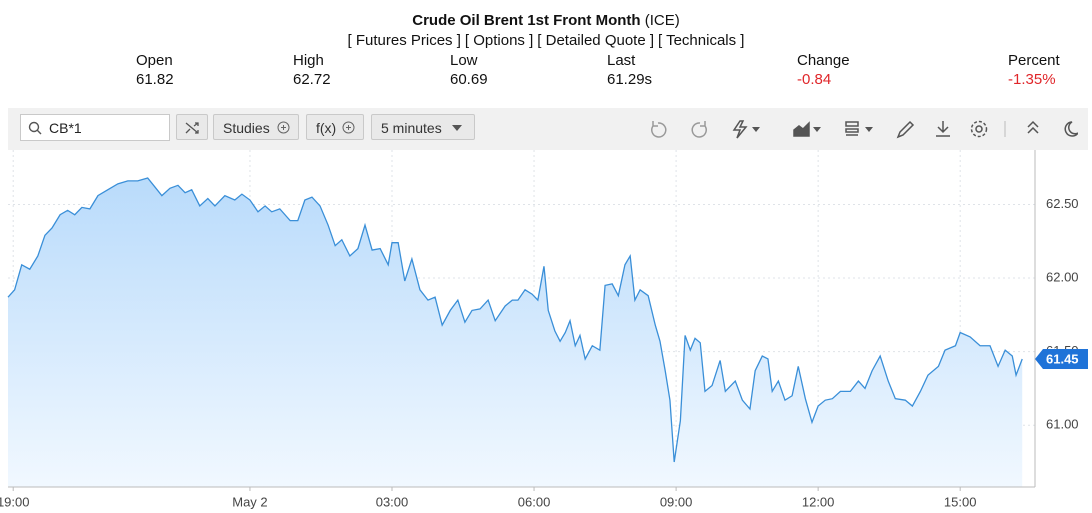  Describe the element at coordinates (469, 79) in the screenshot. I see `stat-value: 60.69` at that location.